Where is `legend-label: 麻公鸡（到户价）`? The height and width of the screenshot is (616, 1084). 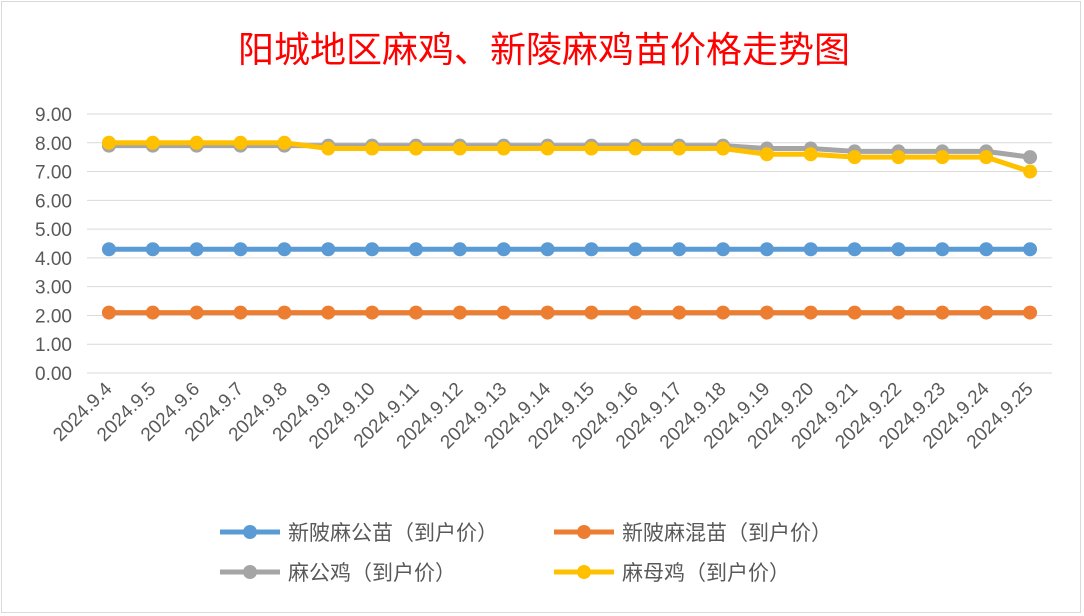
legend-label: 麻公鸡（到户价） is located at coordinates (372, 573).